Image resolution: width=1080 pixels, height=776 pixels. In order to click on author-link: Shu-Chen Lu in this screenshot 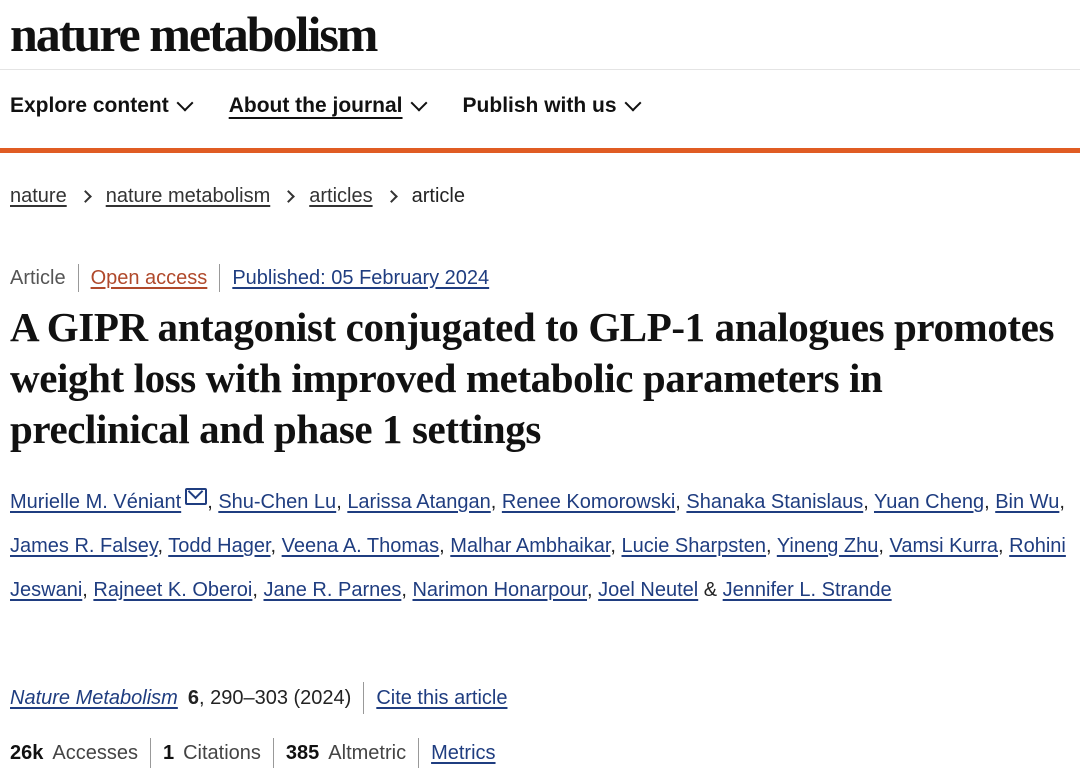, I will do `click(277, 502)`.